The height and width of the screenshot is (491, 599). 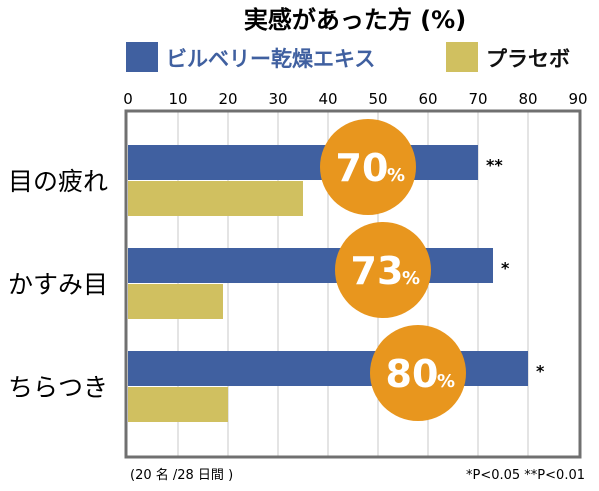 I want to click on category-label: ちらつき, so click(x=58, y=387).